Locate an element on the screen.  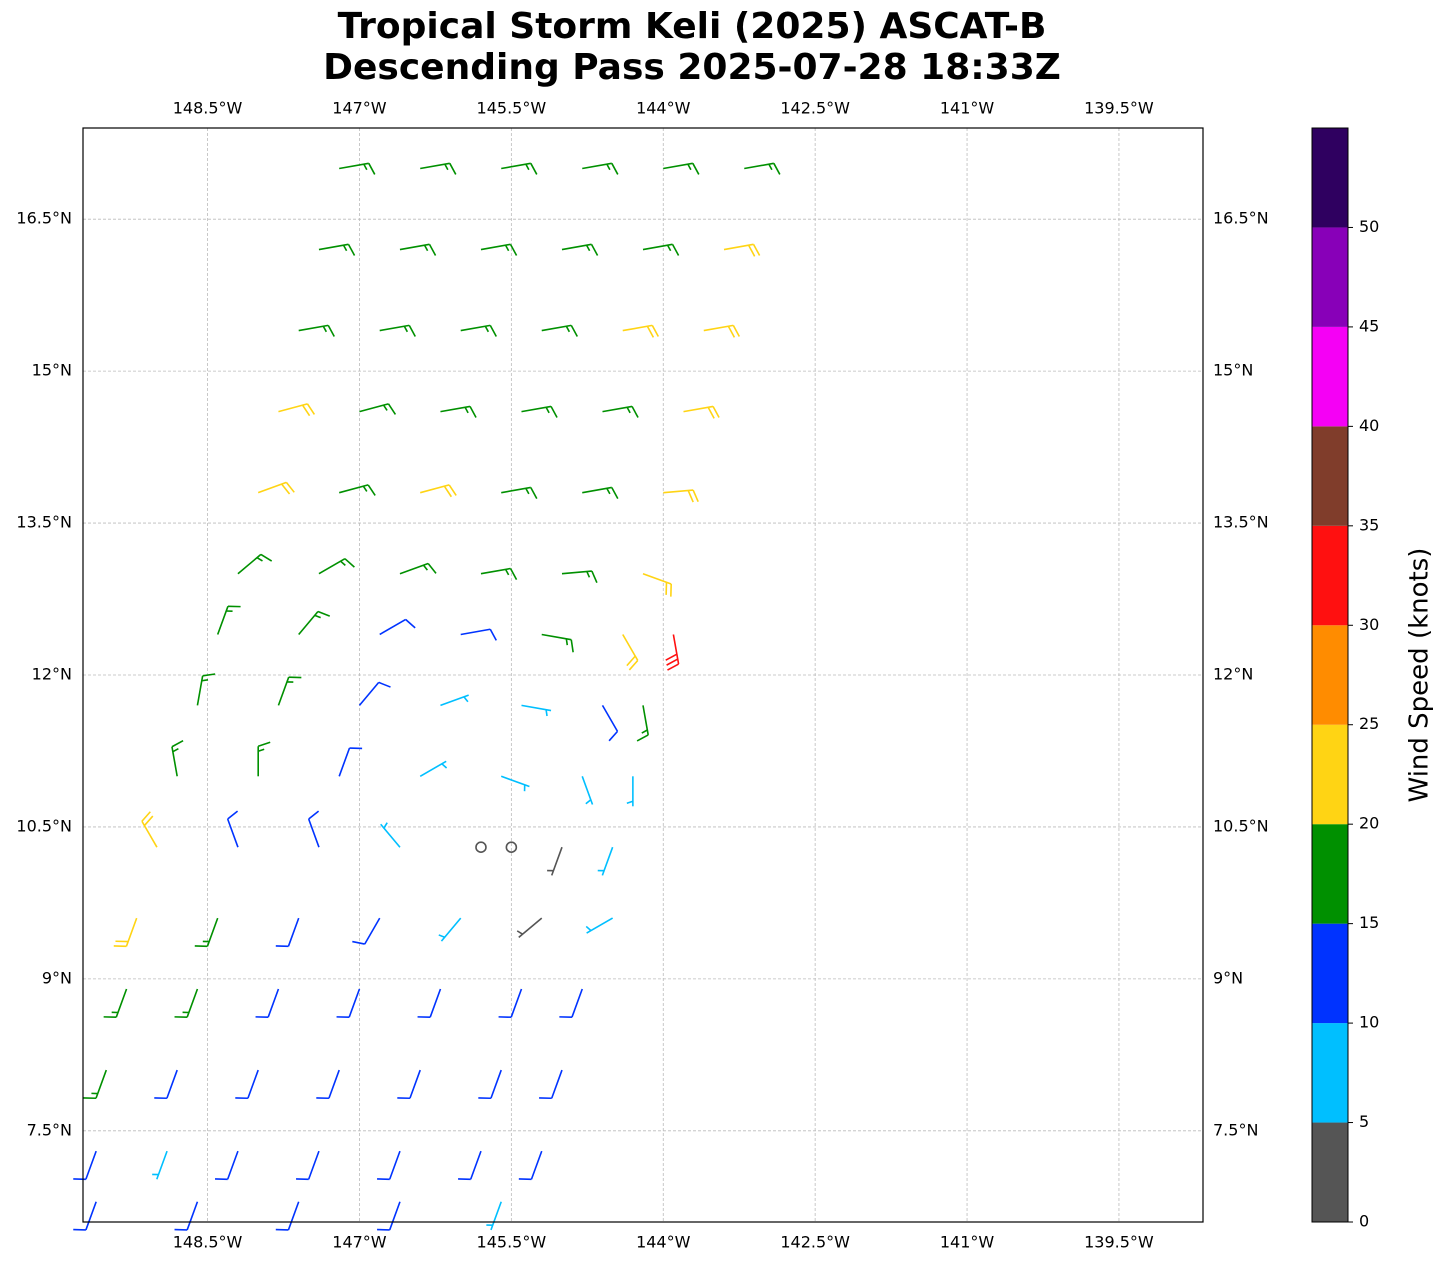
colorbar-tick-label: 15 is located at coordinates (1369, 922).